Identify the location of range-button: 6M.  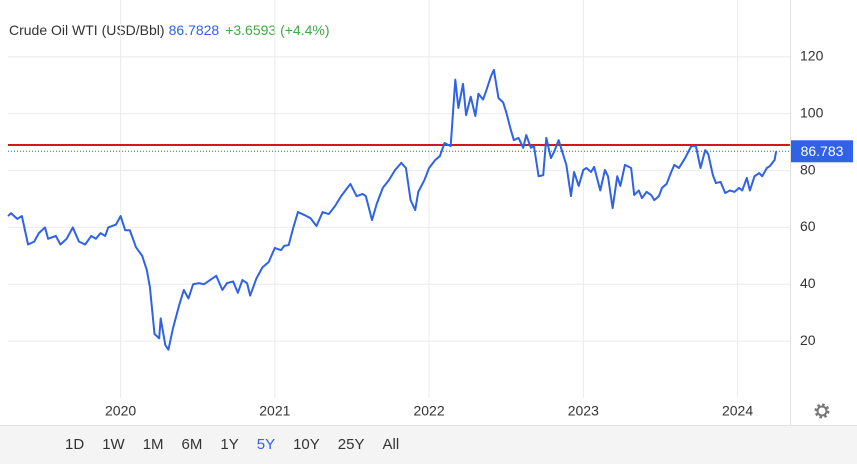
(192, 444).